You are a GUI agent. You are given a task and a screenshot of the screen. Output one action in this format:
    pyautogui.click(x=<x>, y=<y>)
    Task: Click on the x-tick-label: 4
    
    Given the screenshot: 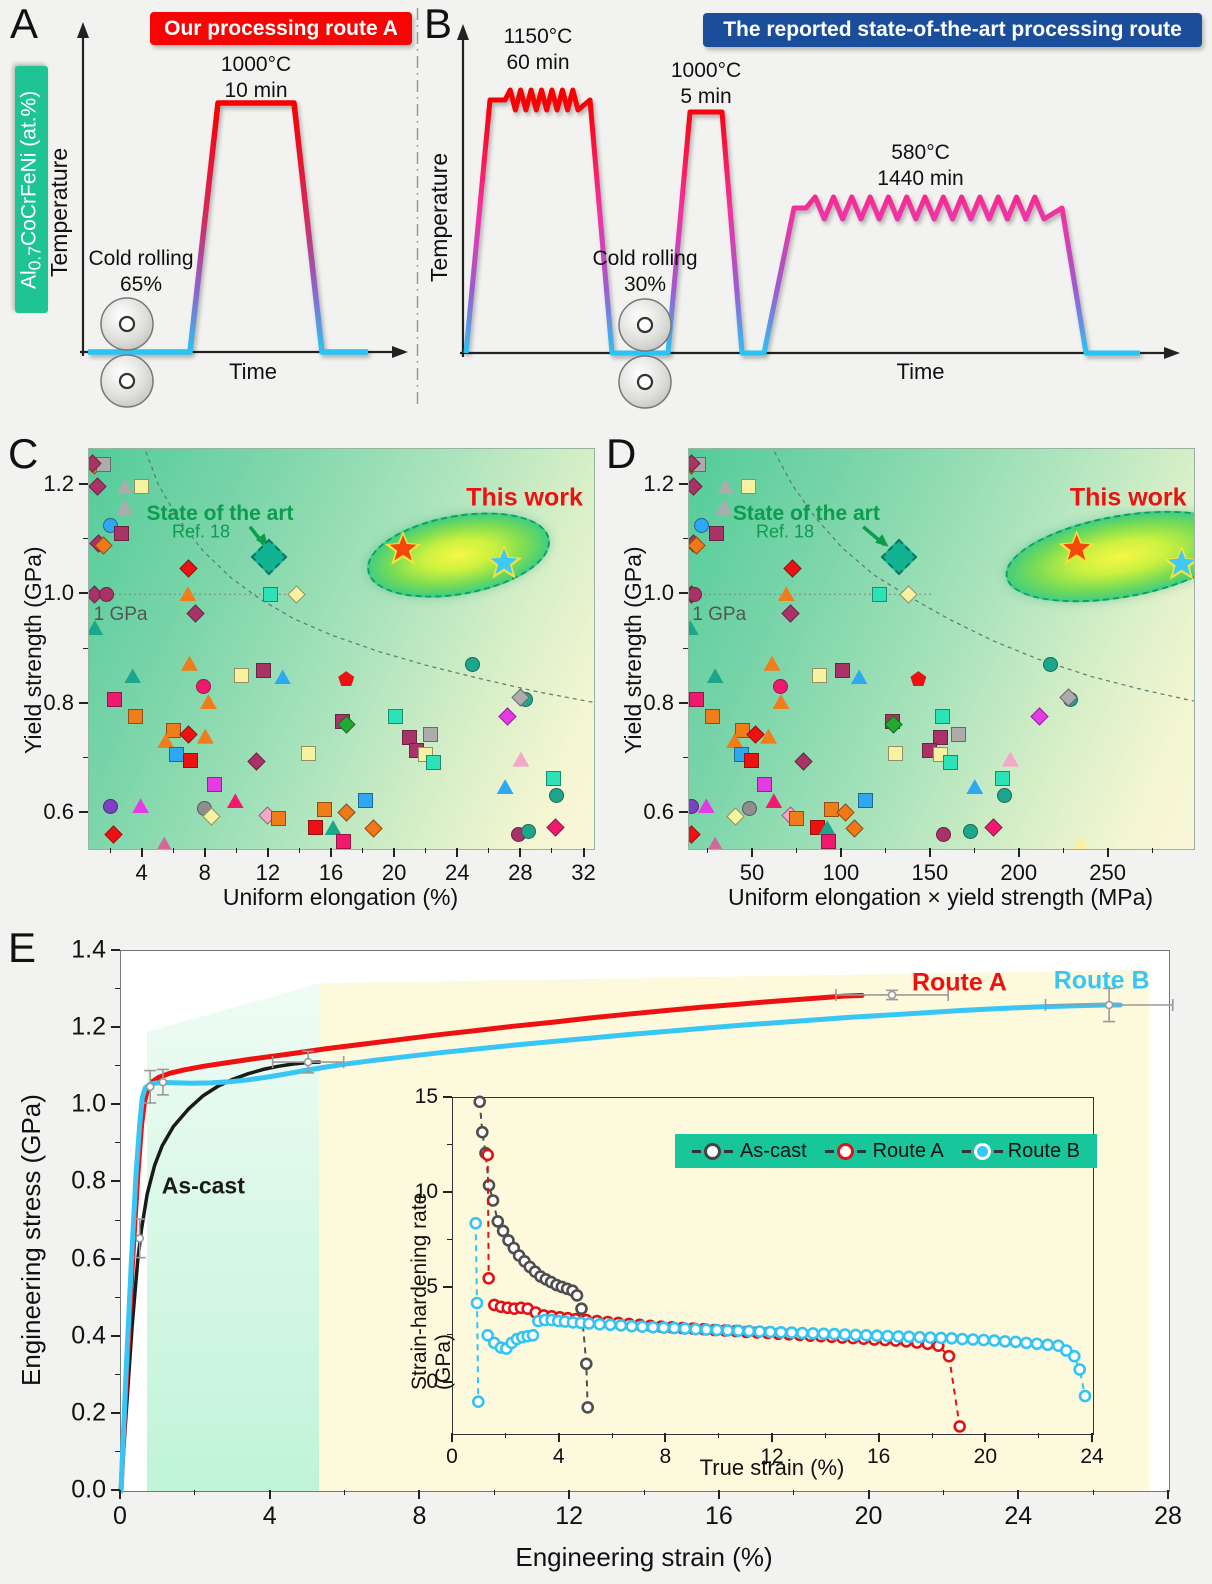 What is the action you would take?
    pyautogui.click(x=558, y=1456)
    